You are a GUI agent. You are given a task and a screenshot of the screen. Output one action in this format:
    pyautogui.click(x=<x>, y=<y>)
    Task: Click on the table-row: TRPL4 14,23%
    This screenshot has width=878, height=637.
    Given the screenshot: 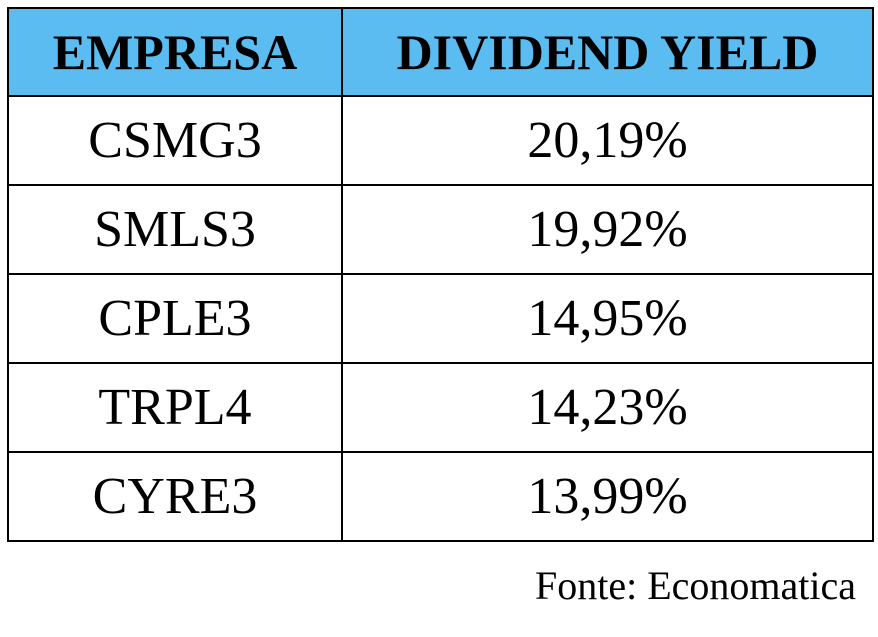 What is the action you would take?
    pyautogui.click(x=440, y=407)
    